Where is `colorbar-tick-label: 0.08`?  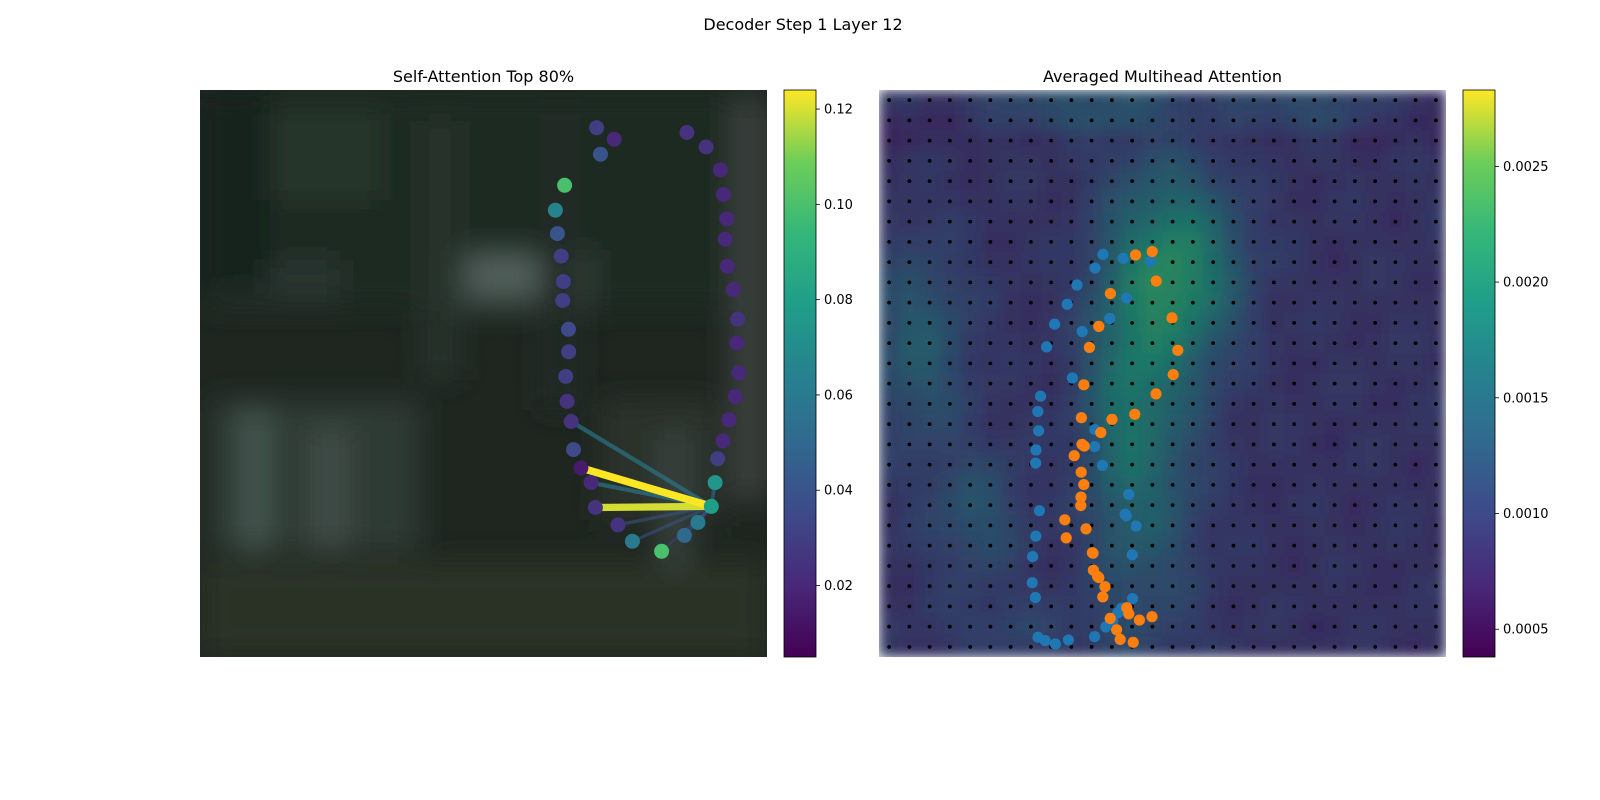 colorbar-tick-label: 0.08 is located at coordinates (838, 300).